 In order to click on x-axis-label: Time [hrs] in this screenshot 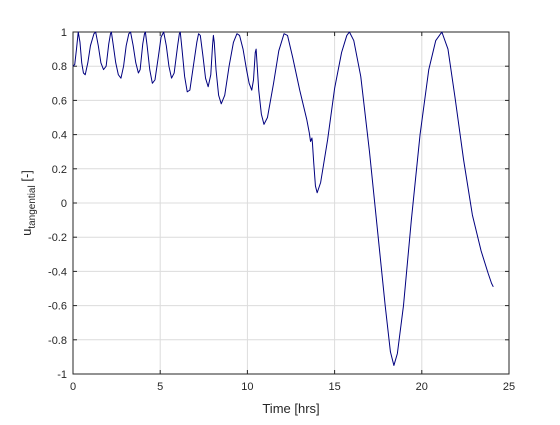, I will do `click(290, 408)`.